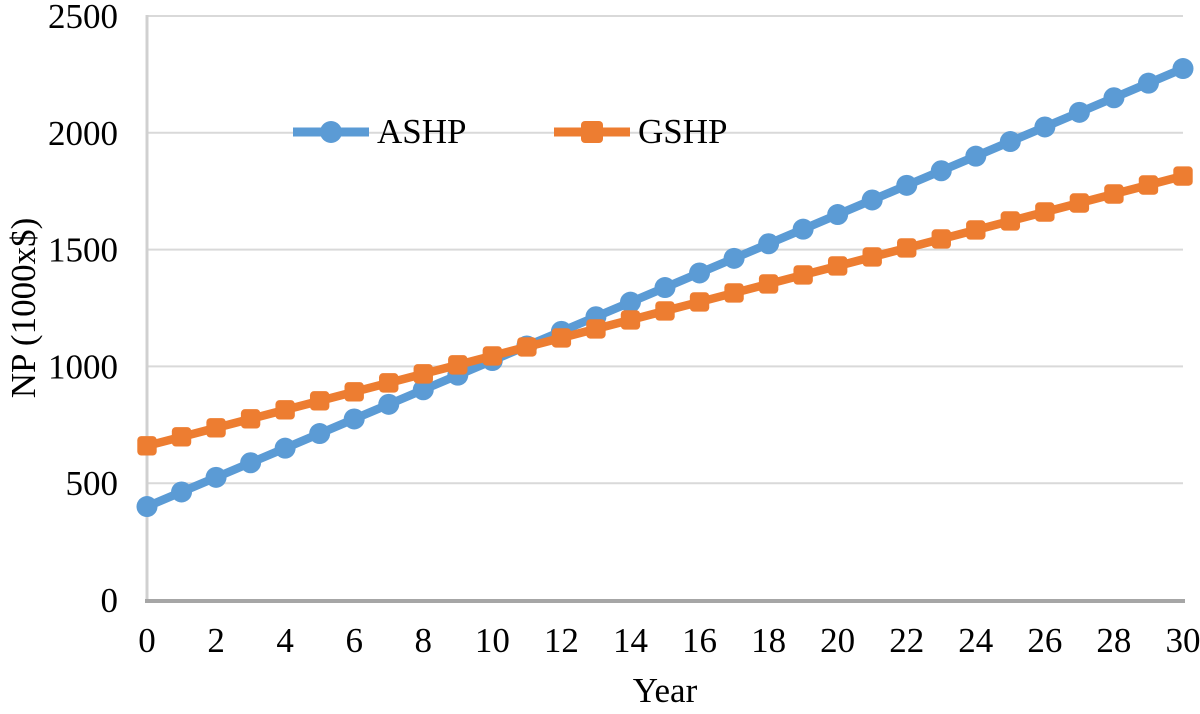  Describe the element at coordinates (285, 640) in the screenshot. I see `x-tick-label-4: 4` at that location.